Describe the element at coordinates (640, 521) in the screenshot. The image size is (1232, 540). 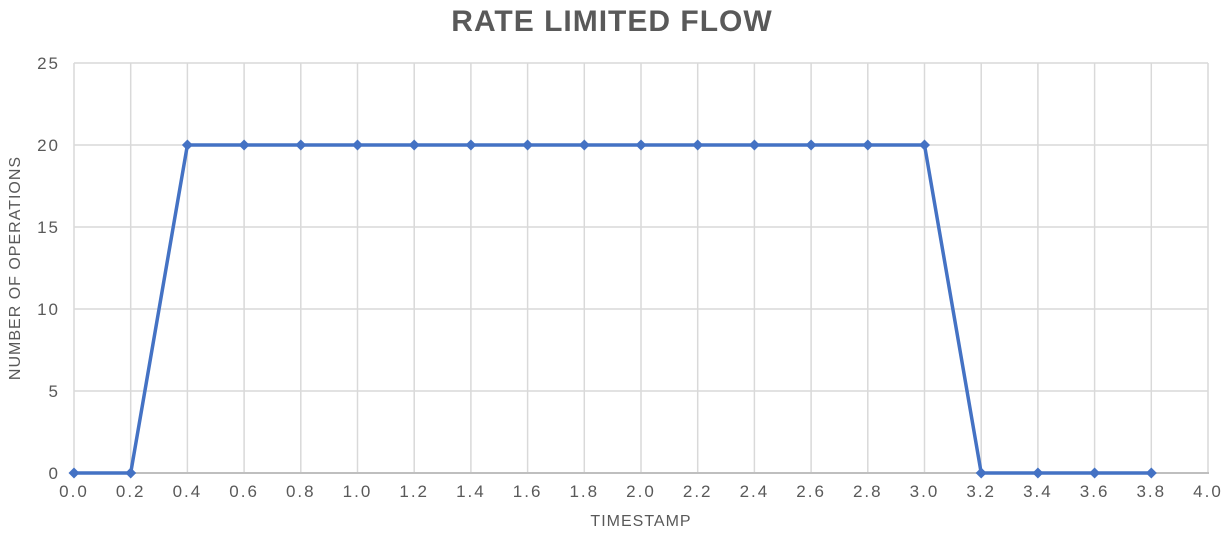
I see `x-axis-title: TIMESTAMP` at that location.